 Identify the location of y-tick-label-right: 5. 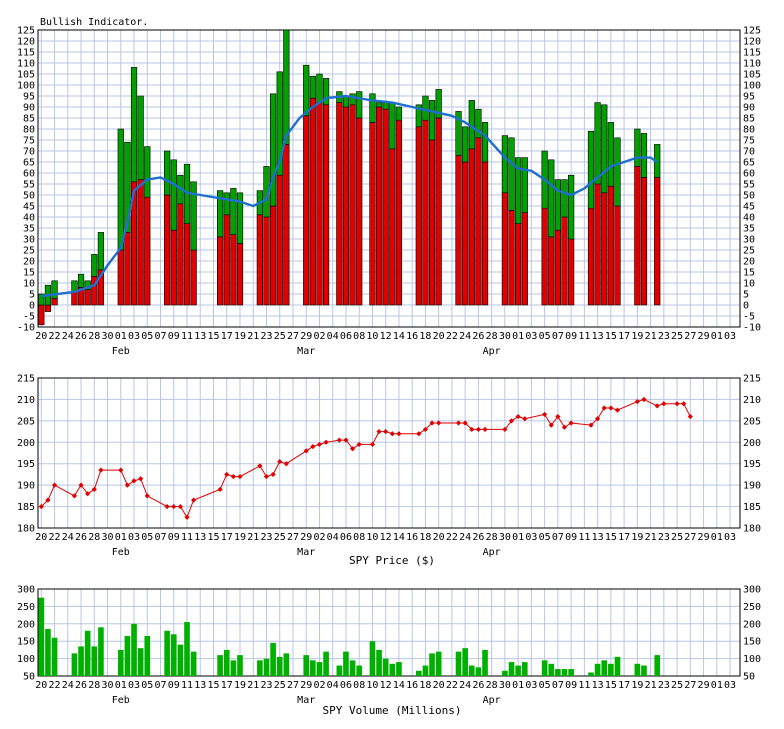
(746, 295).